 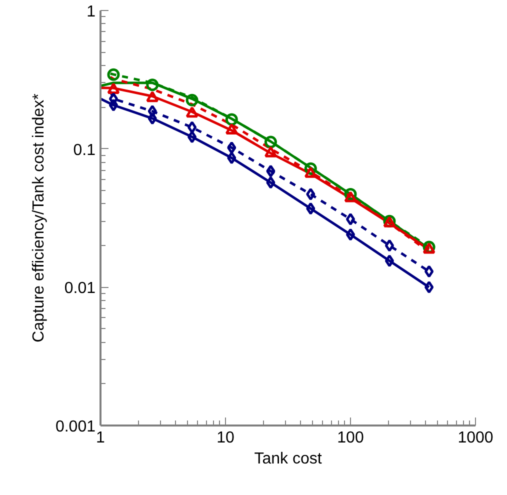 What do you see at coordinates (80, 289) in the screenshot?
I see `y-tick-label: 0.01` at bounding box center [80, 289].